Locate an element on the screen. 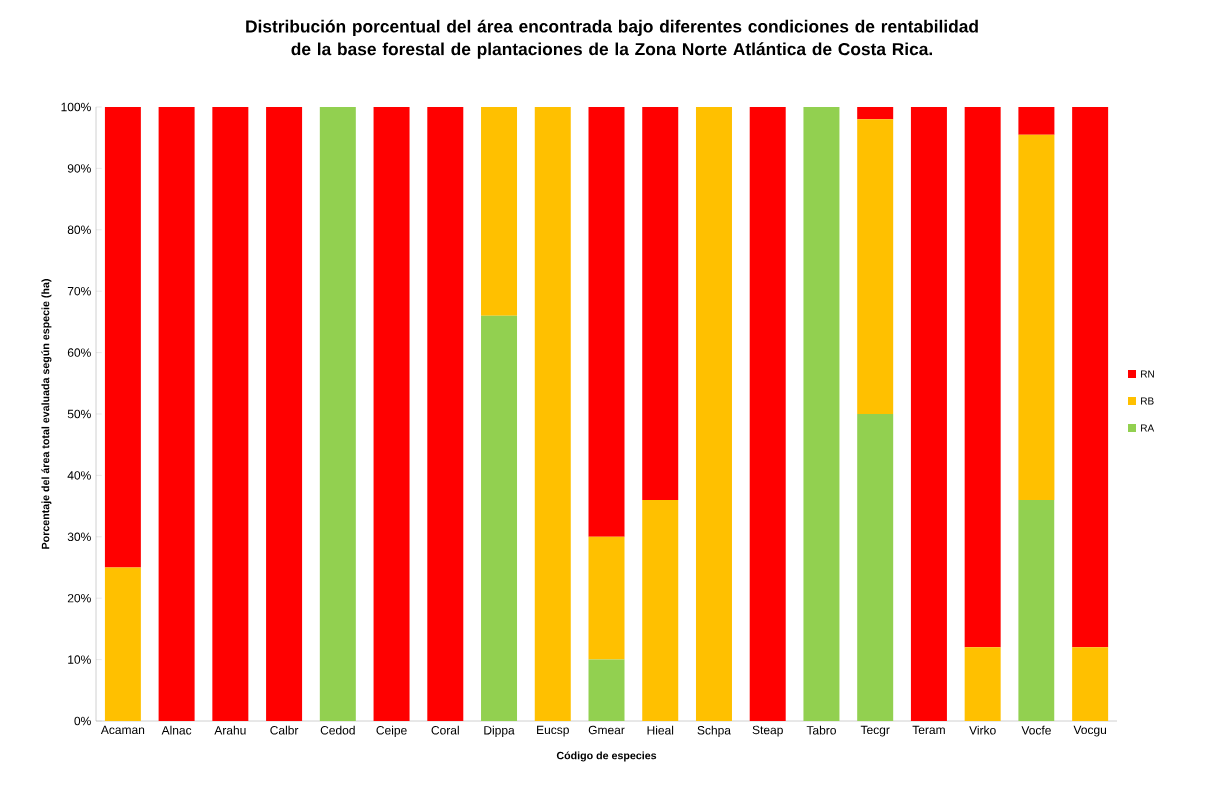  x-tick-label: Dippa is located at coordinates (499, 731).